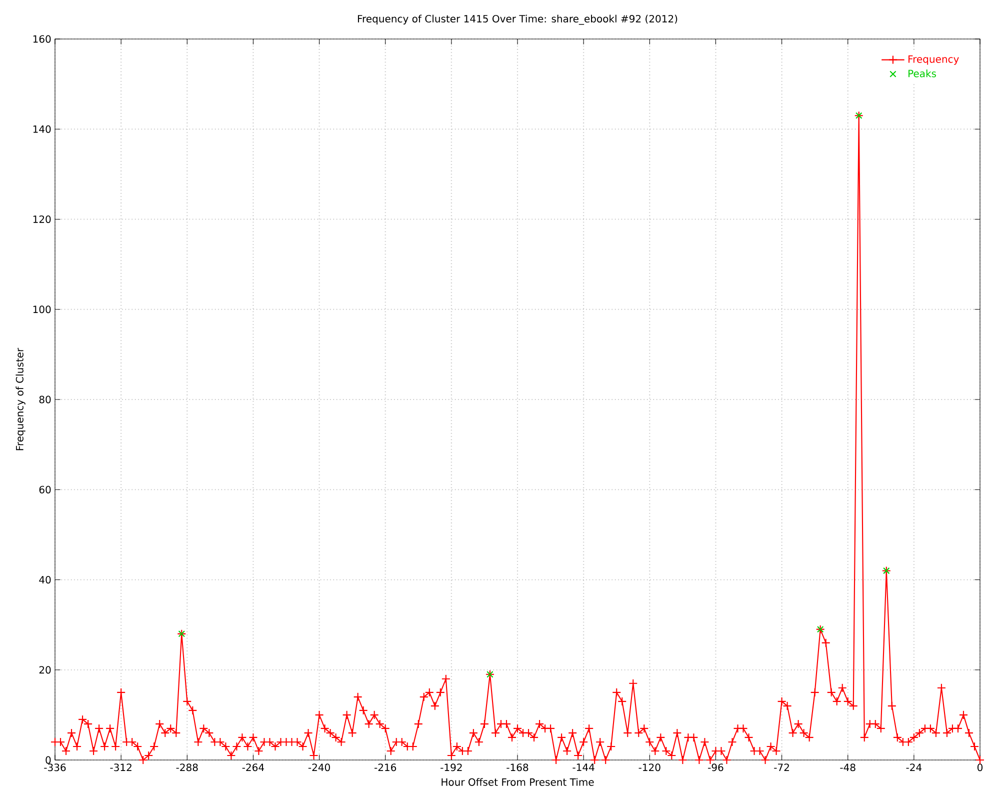 The height and width of the screenshot is (800, 1000). What do you see at coordinates (45, 490) in the screenshot?
I see `y-tick-label: 60` at bounding box center [45, 490].